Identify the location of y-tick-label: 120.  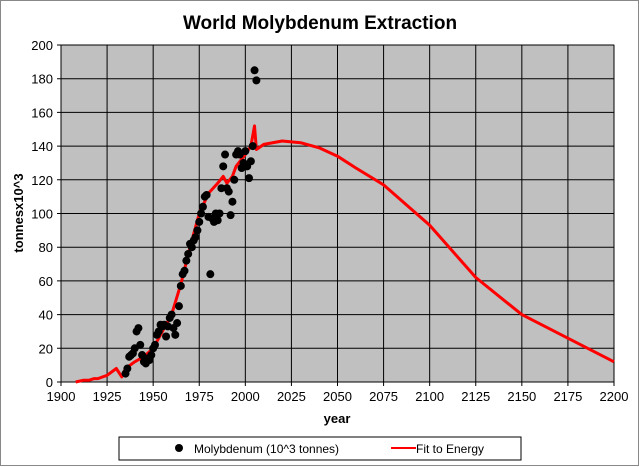
(42, 180).